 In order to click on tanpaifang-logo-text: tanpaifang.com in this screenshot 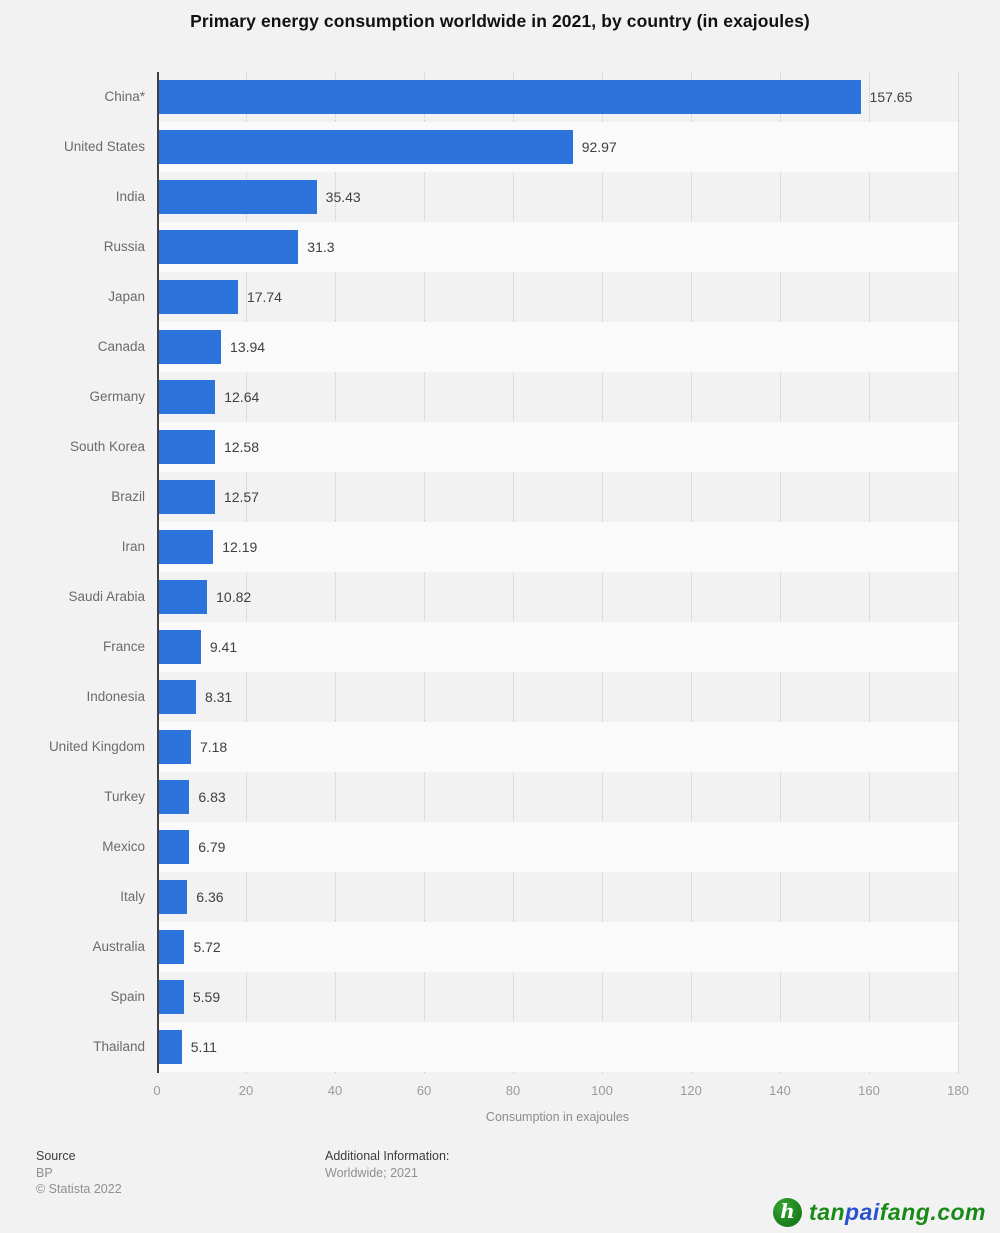, I will do `click(897, 1212)`.